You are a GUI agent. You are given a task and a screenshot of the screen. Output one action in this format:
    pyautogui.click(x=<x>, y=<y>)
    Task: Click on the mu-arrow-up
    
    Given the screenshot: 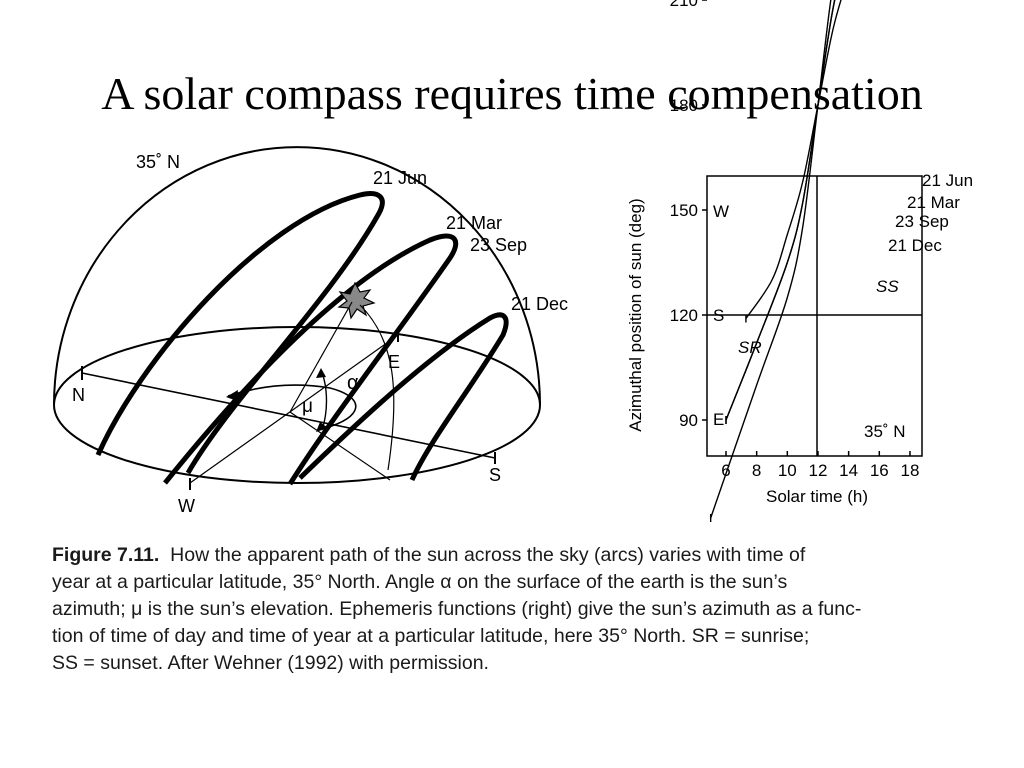 What is the action you would take?
    pyautogui.click(x=321, y=373)
    